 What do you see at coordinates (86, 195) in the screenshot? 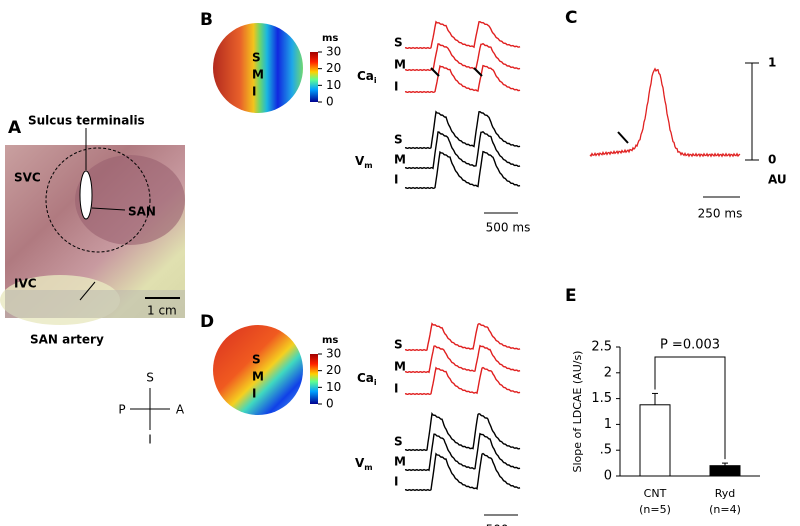
I see `san-outline` at bounding box center [86, 195].